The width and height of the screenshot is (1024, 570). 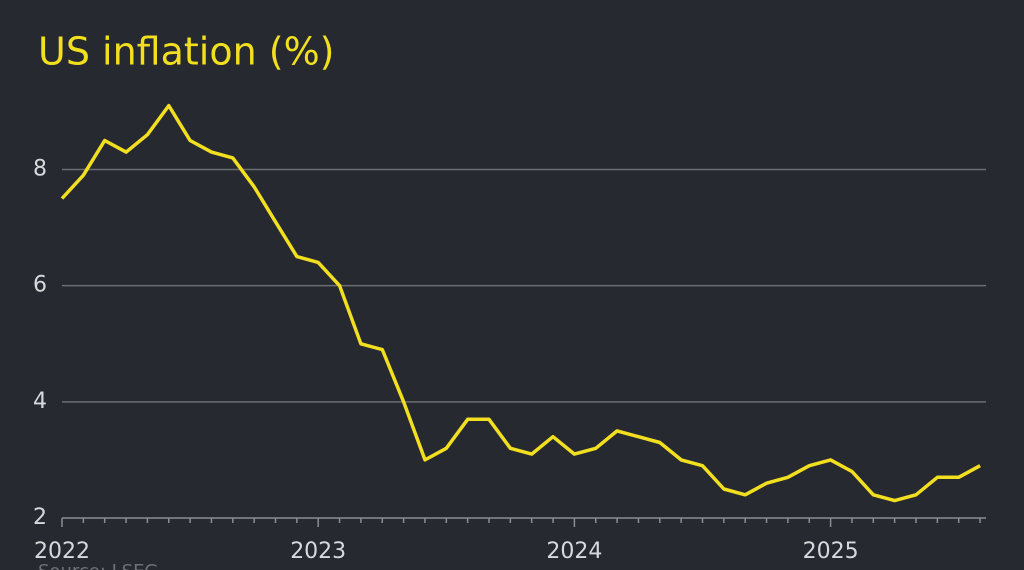 What do you see at coordinates (40, 401) in the screenshot?
I see `y-tick-label: 4` at bounding box center [40, 401].